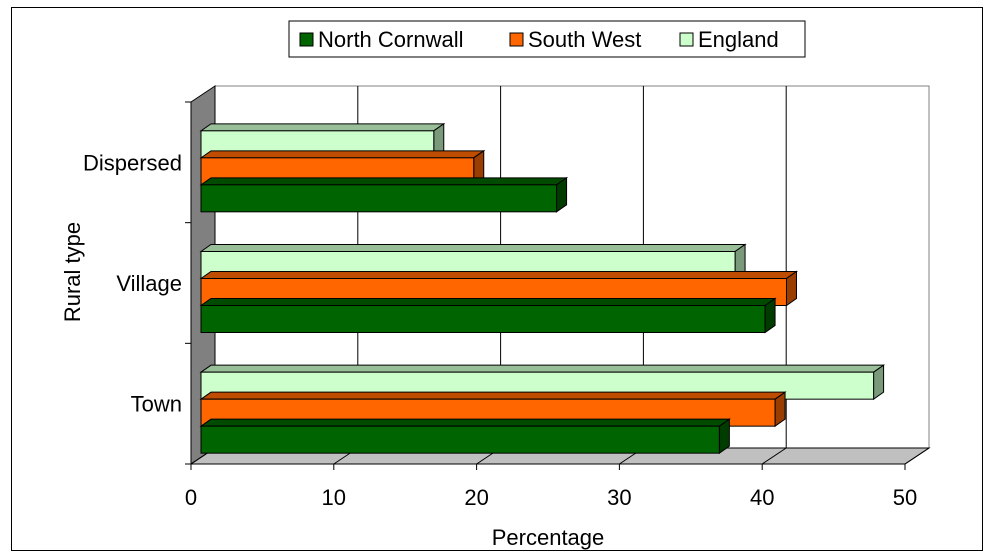  I want to click on x-tick-label-0: 0, so click(191, 497).